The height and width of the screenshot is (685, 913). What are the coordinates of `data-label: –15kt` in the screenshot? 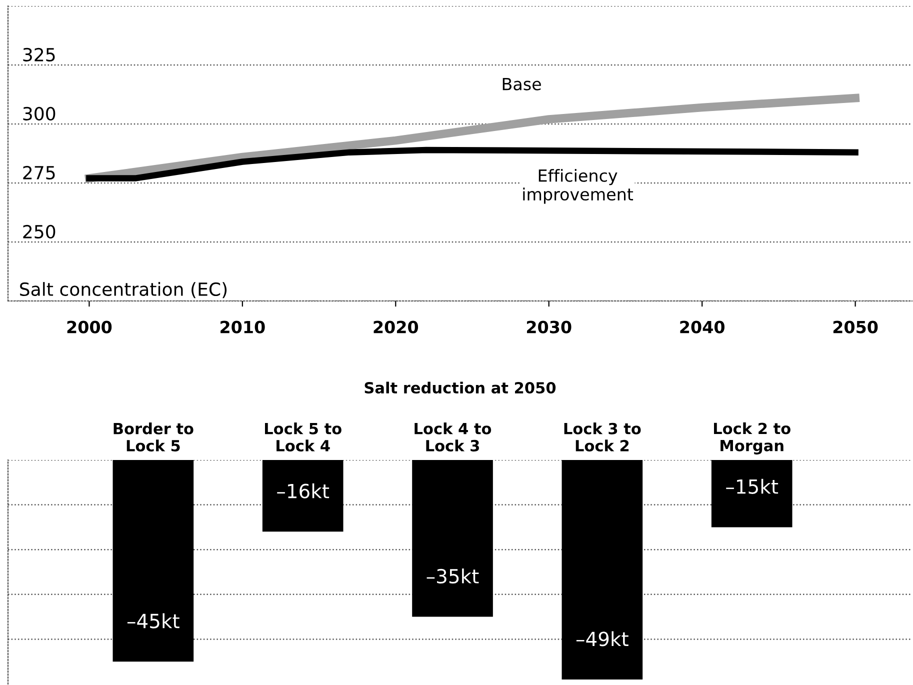 It's located at (752, 486).